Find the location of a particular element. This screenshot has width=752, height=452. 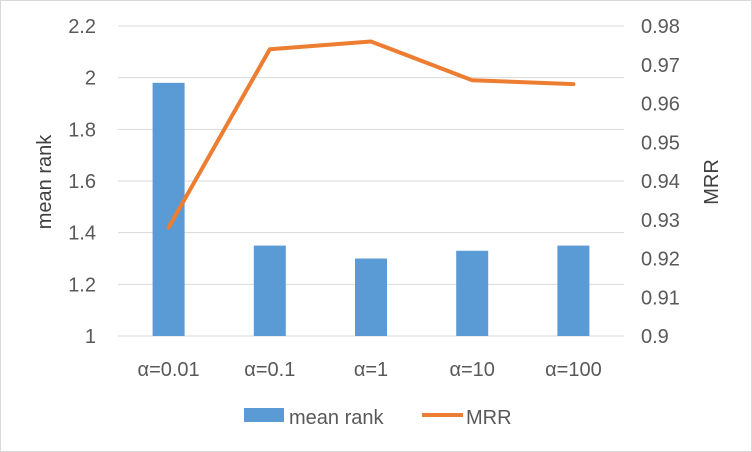

x-axis-ticks: α=0.01 α=0.1 α=1 α=10 α=100 is located at coordinates (370, 370).